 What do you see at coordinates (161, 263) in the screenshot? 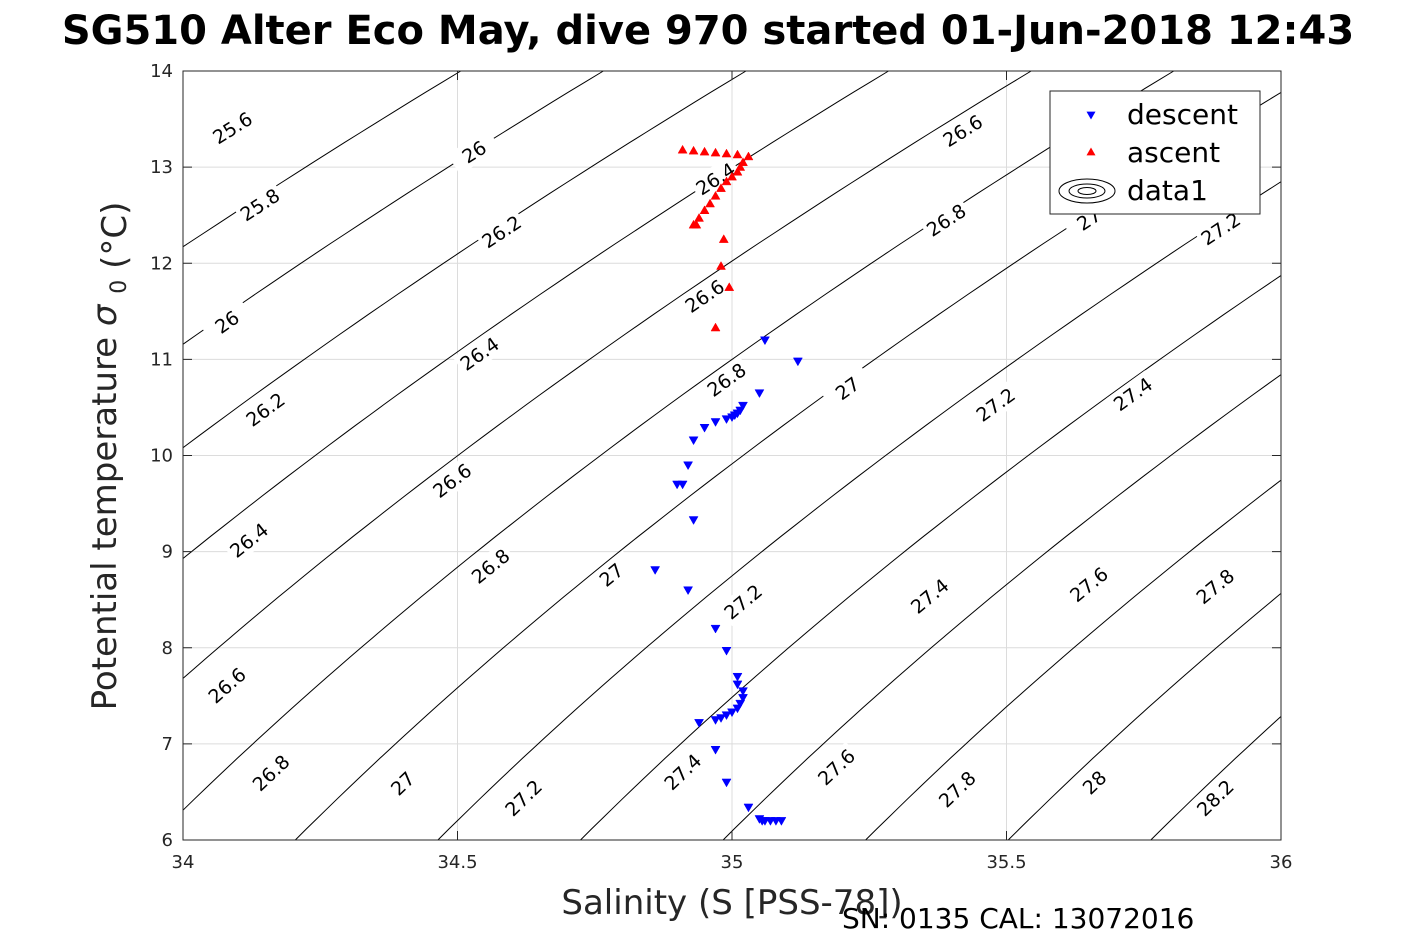
I see `y-tick-label-6: 12` at bounding box center [161, 263].